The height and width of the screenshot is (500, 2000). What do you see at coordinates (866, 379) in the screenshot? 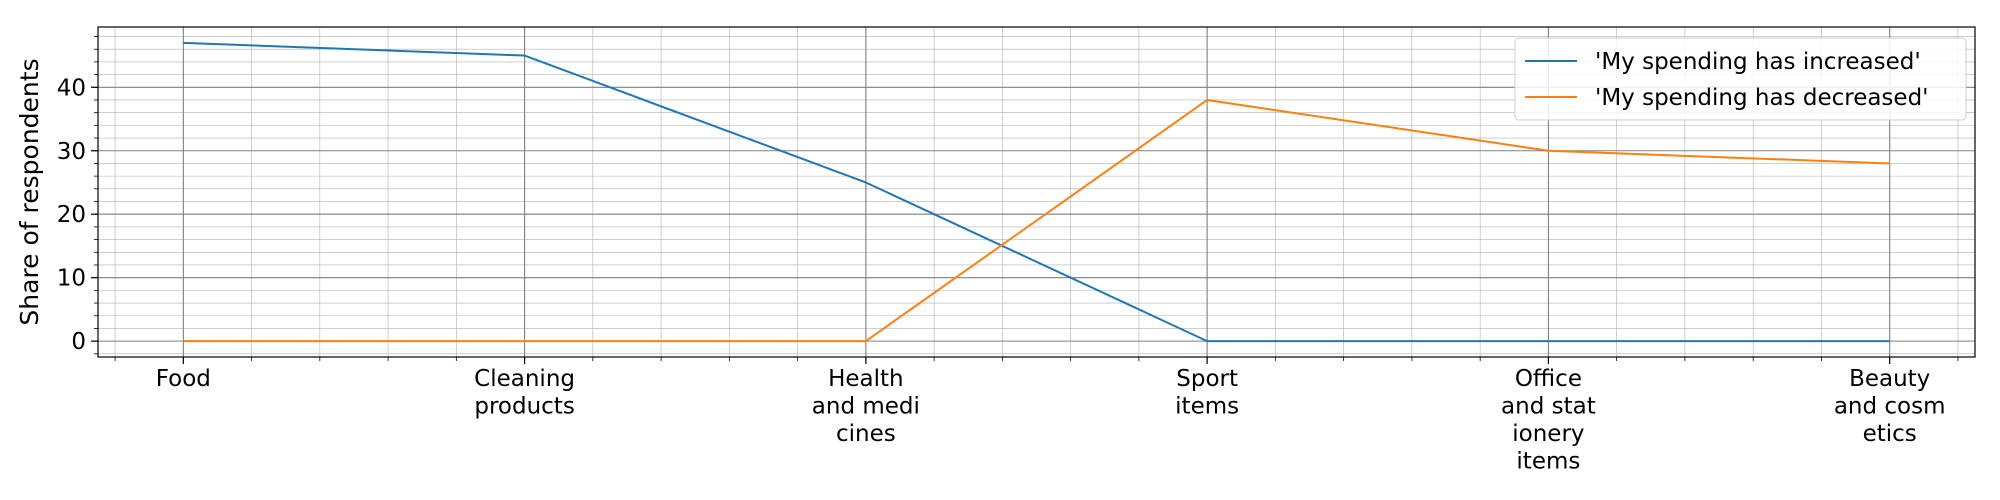
I see `x-tick-label-line: Health` at bounding box center [866, 379].